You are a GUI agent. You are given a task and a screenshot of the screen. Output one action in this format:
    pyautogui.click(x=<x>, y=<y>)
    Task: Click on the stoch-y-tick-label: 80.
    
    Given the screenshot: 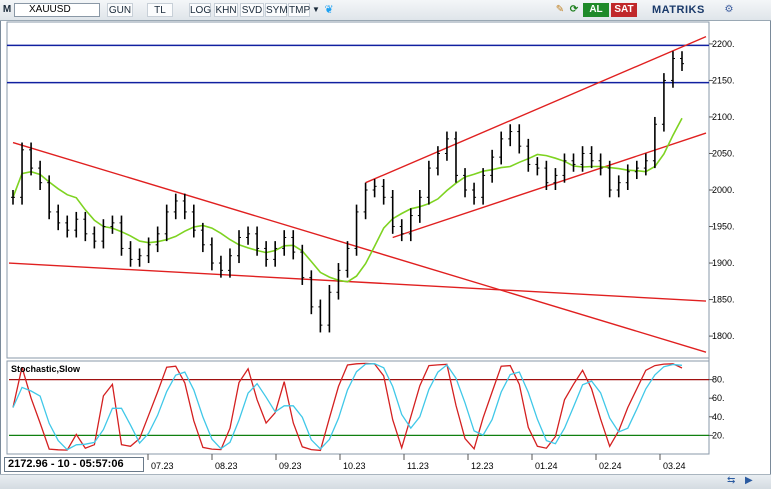 What is the action you would take?
    pyautogui.click(x=718, y=380)
    